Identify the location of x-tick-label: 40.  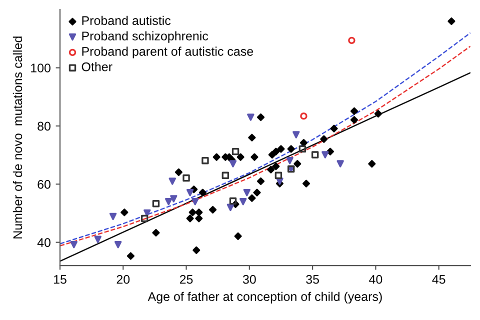
(375, 279).